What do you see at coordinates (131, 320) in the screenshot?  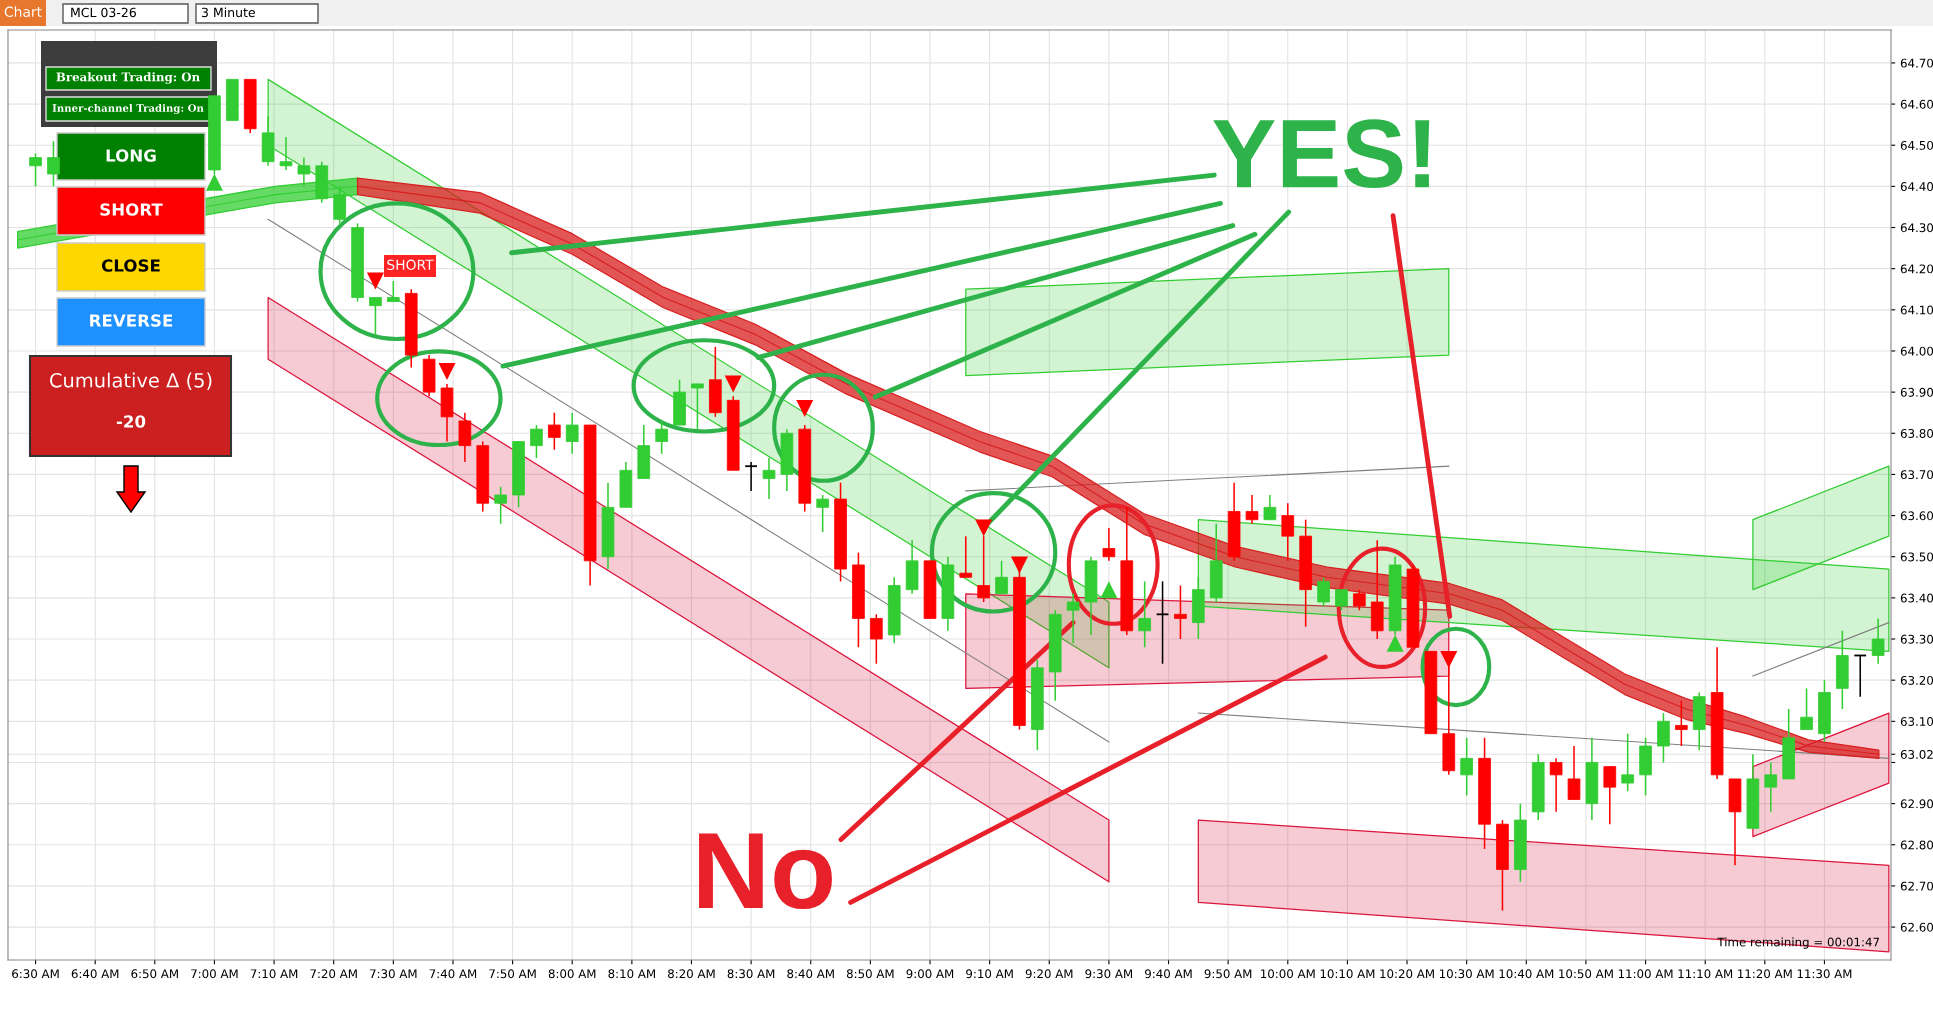 I see `annotation: REVERSE` at bounding box center [131, 320].